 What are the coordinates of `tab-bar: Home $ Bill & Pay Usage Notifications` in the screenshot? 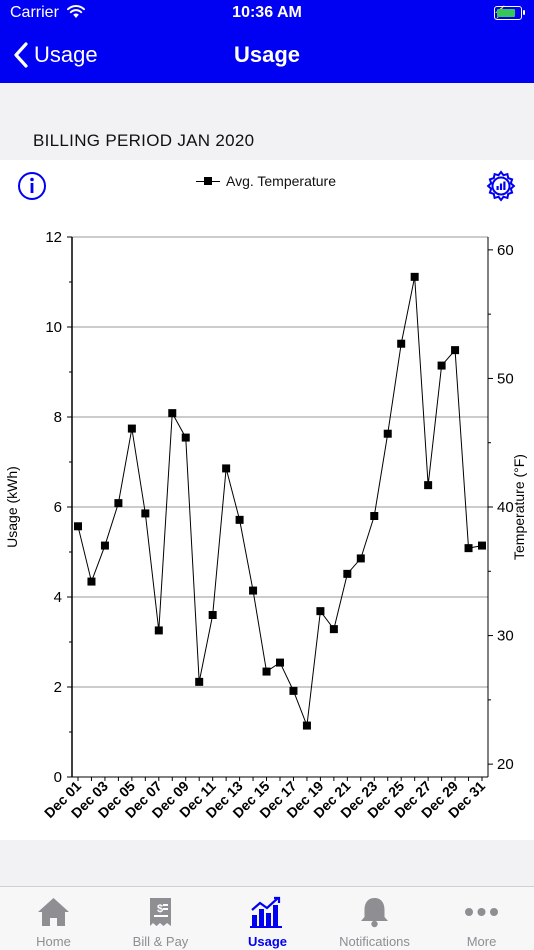 It's located at (267, 918).